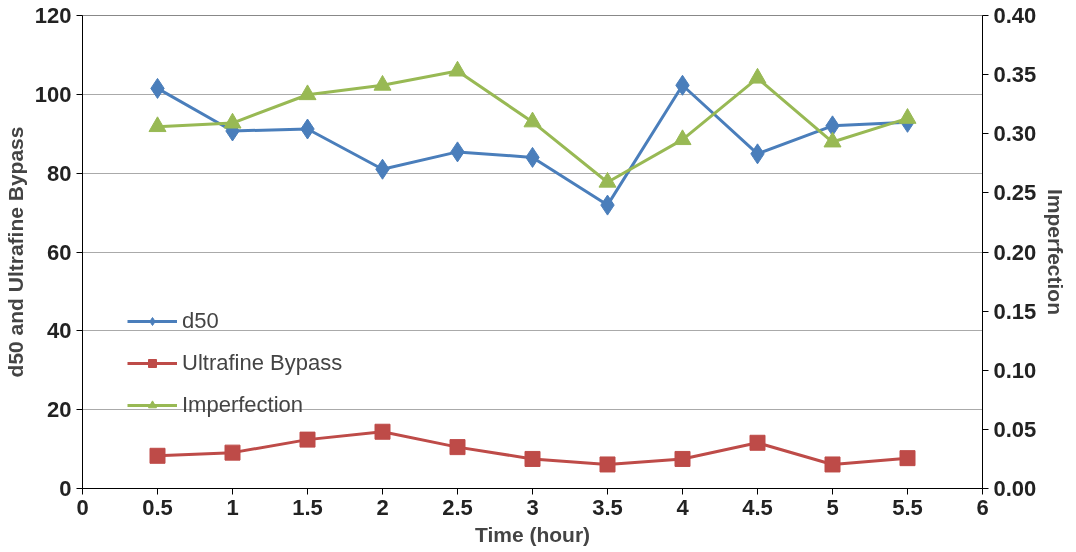 Image resolution: width=1076 pixels, height=552 pixels. What do you see at coordinates (607, 507) in the screenshot?
I see `x-tick-label: 3.5` at bounding box center [607, 507].